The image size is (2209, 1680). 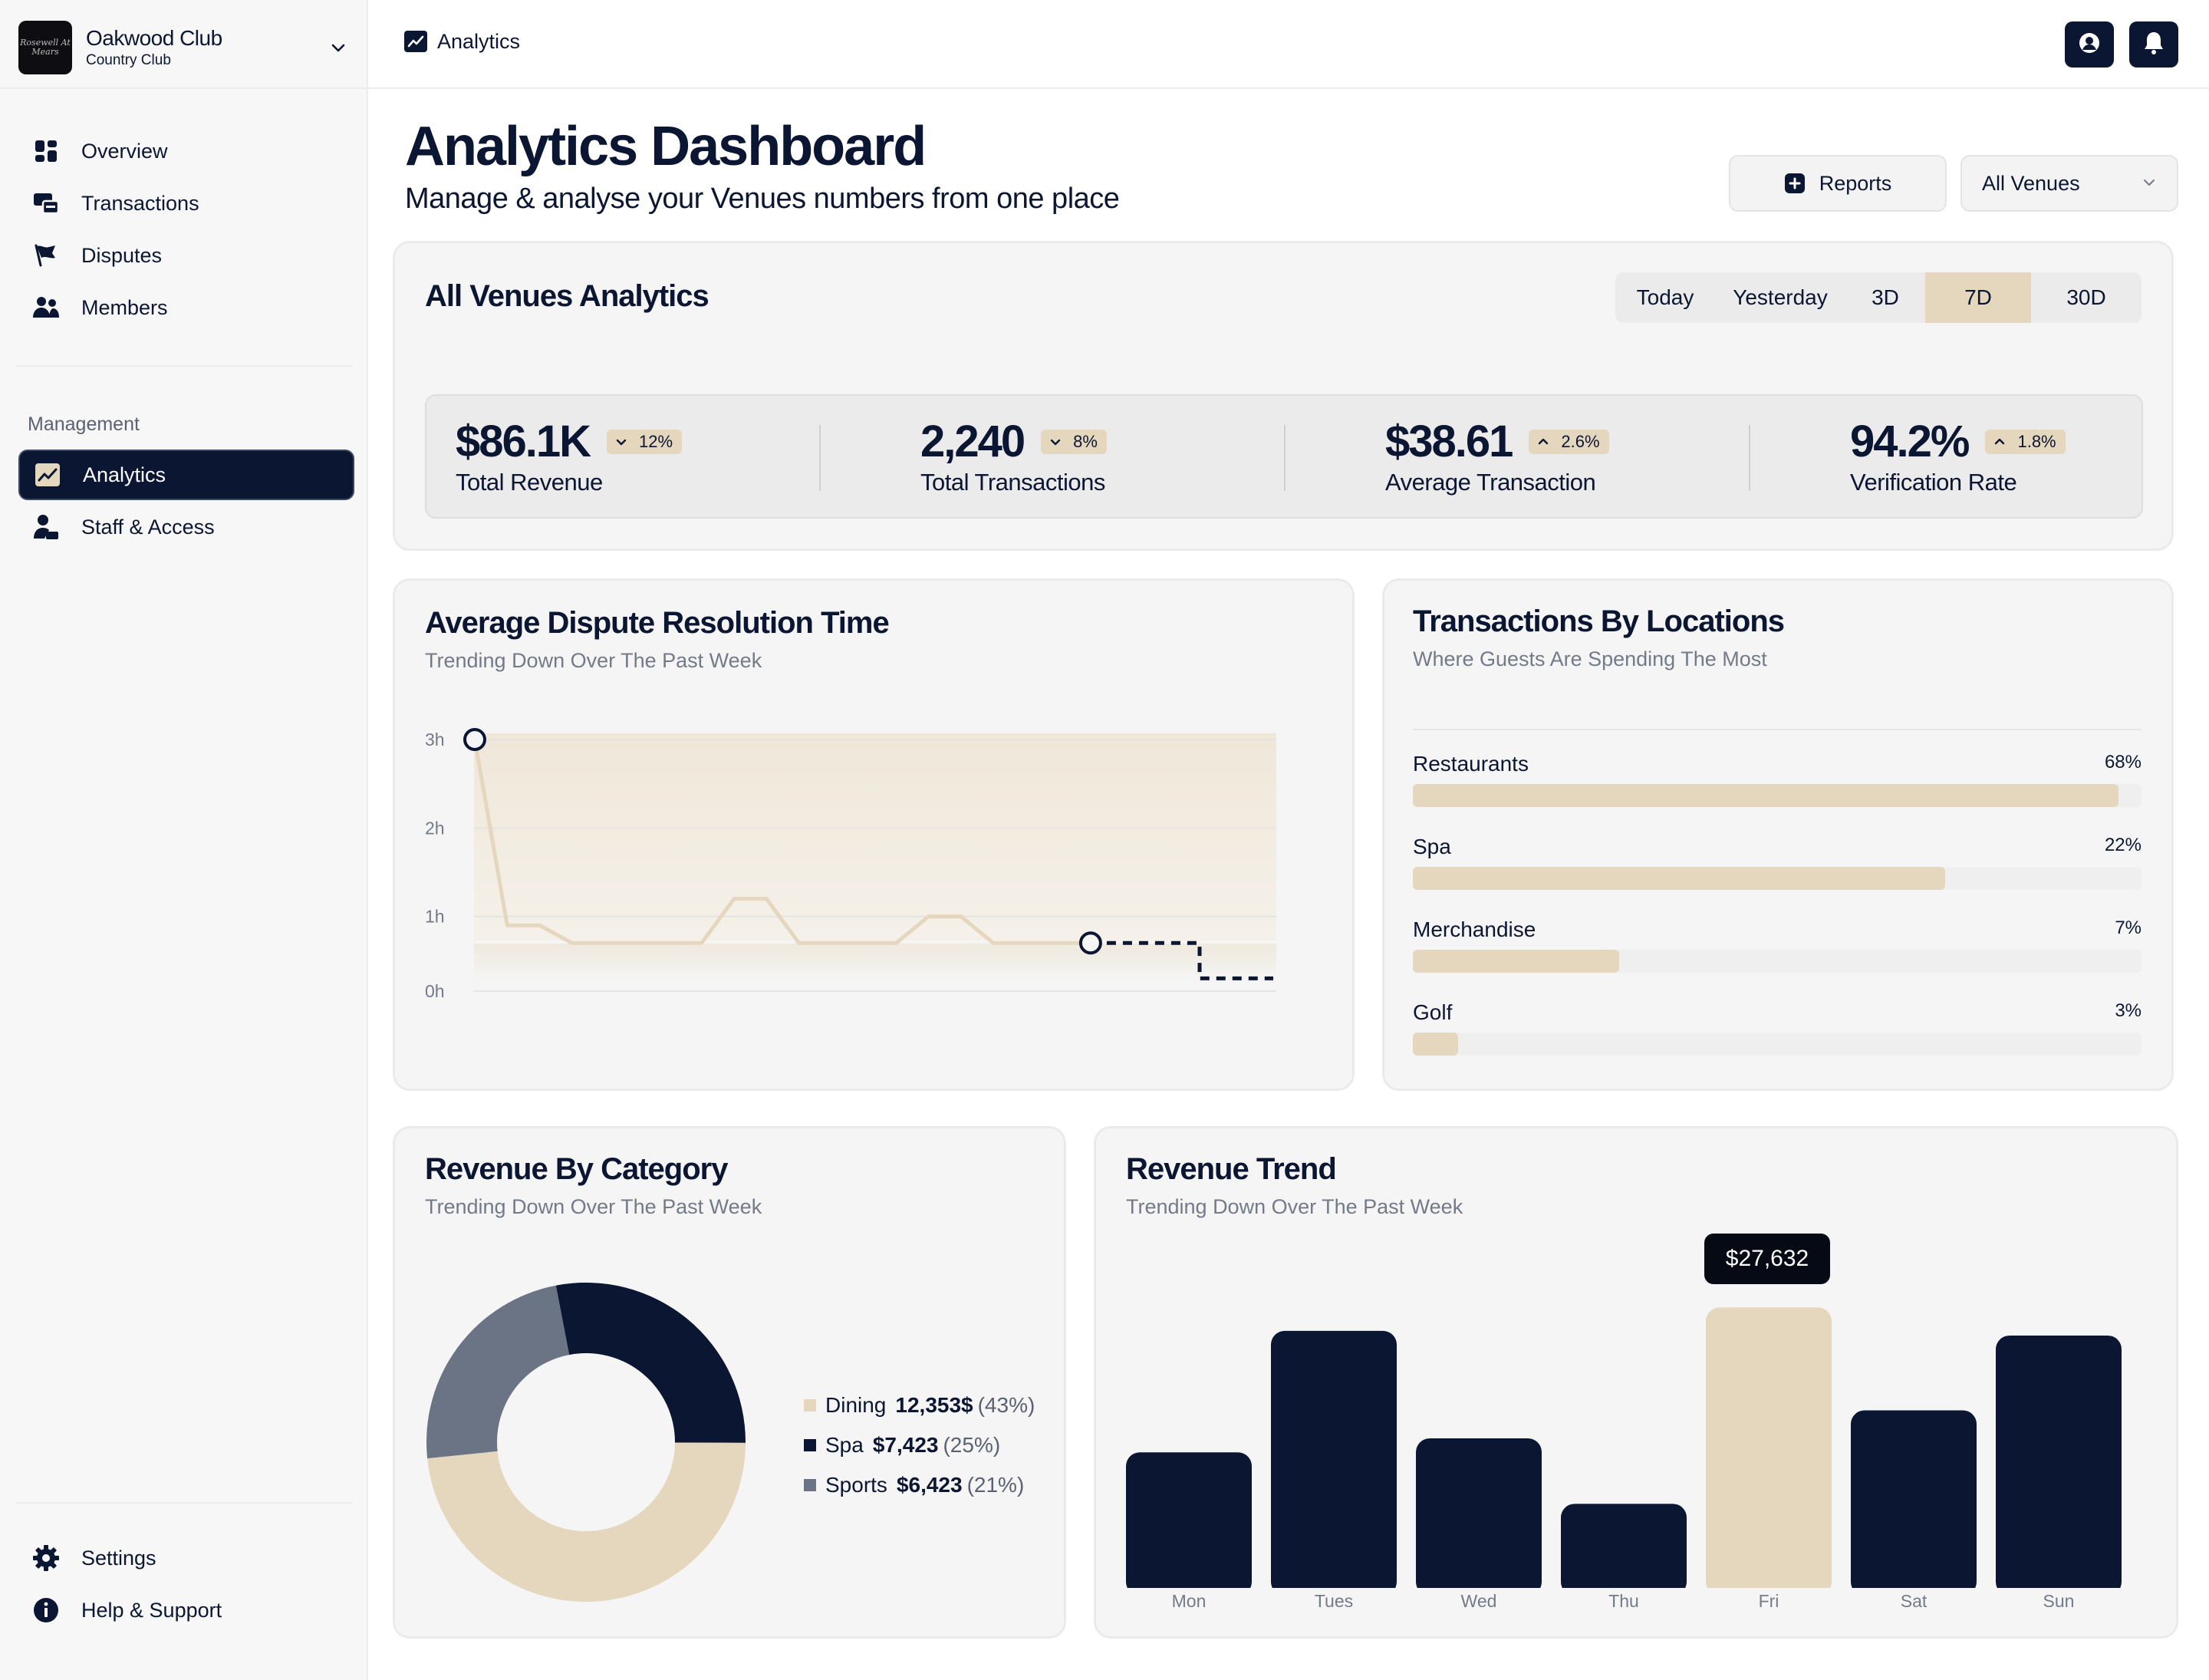 I want to click on change-badge: 12%, so click(x=645, y=441).